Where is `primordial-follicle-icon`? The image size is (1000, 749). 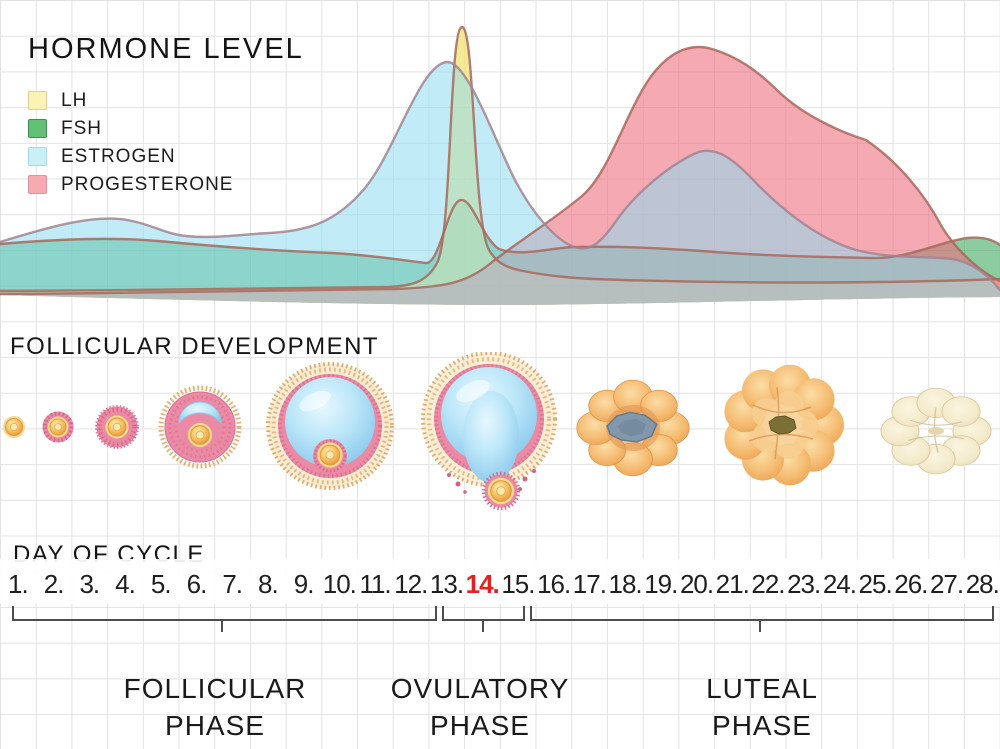
primordial-follicle-icon is located at coordinates (14, 427).